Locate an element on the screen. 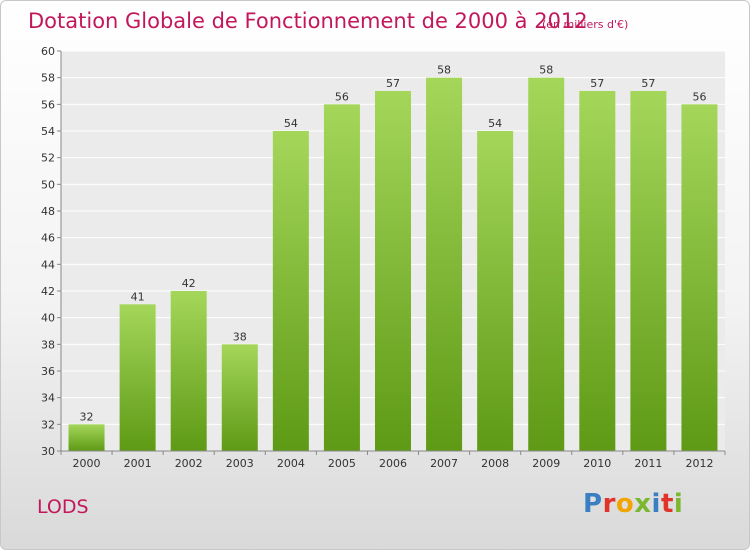 This screenshot has height=550, width=750. bar-2003 is located at coordinates (239, 397).